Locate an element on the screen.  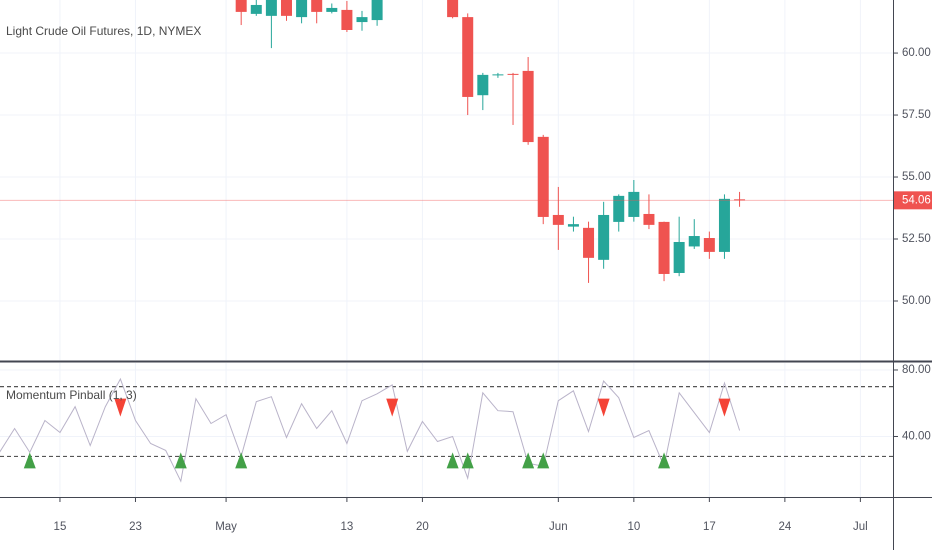
y-tick-label: 57.50 is located at coordinates (916, 115).